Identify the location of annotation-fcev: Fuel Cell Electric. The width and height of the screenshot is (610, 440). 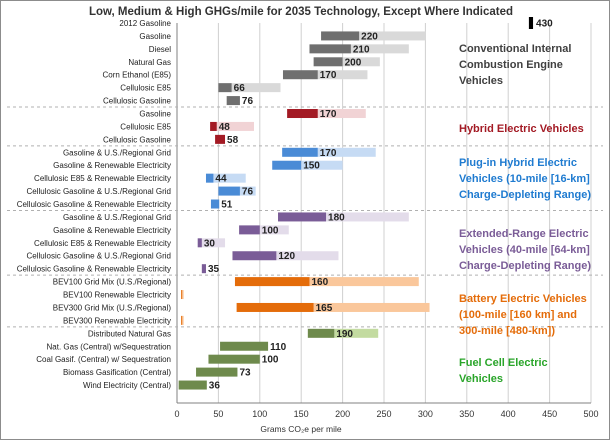
(503, 363).